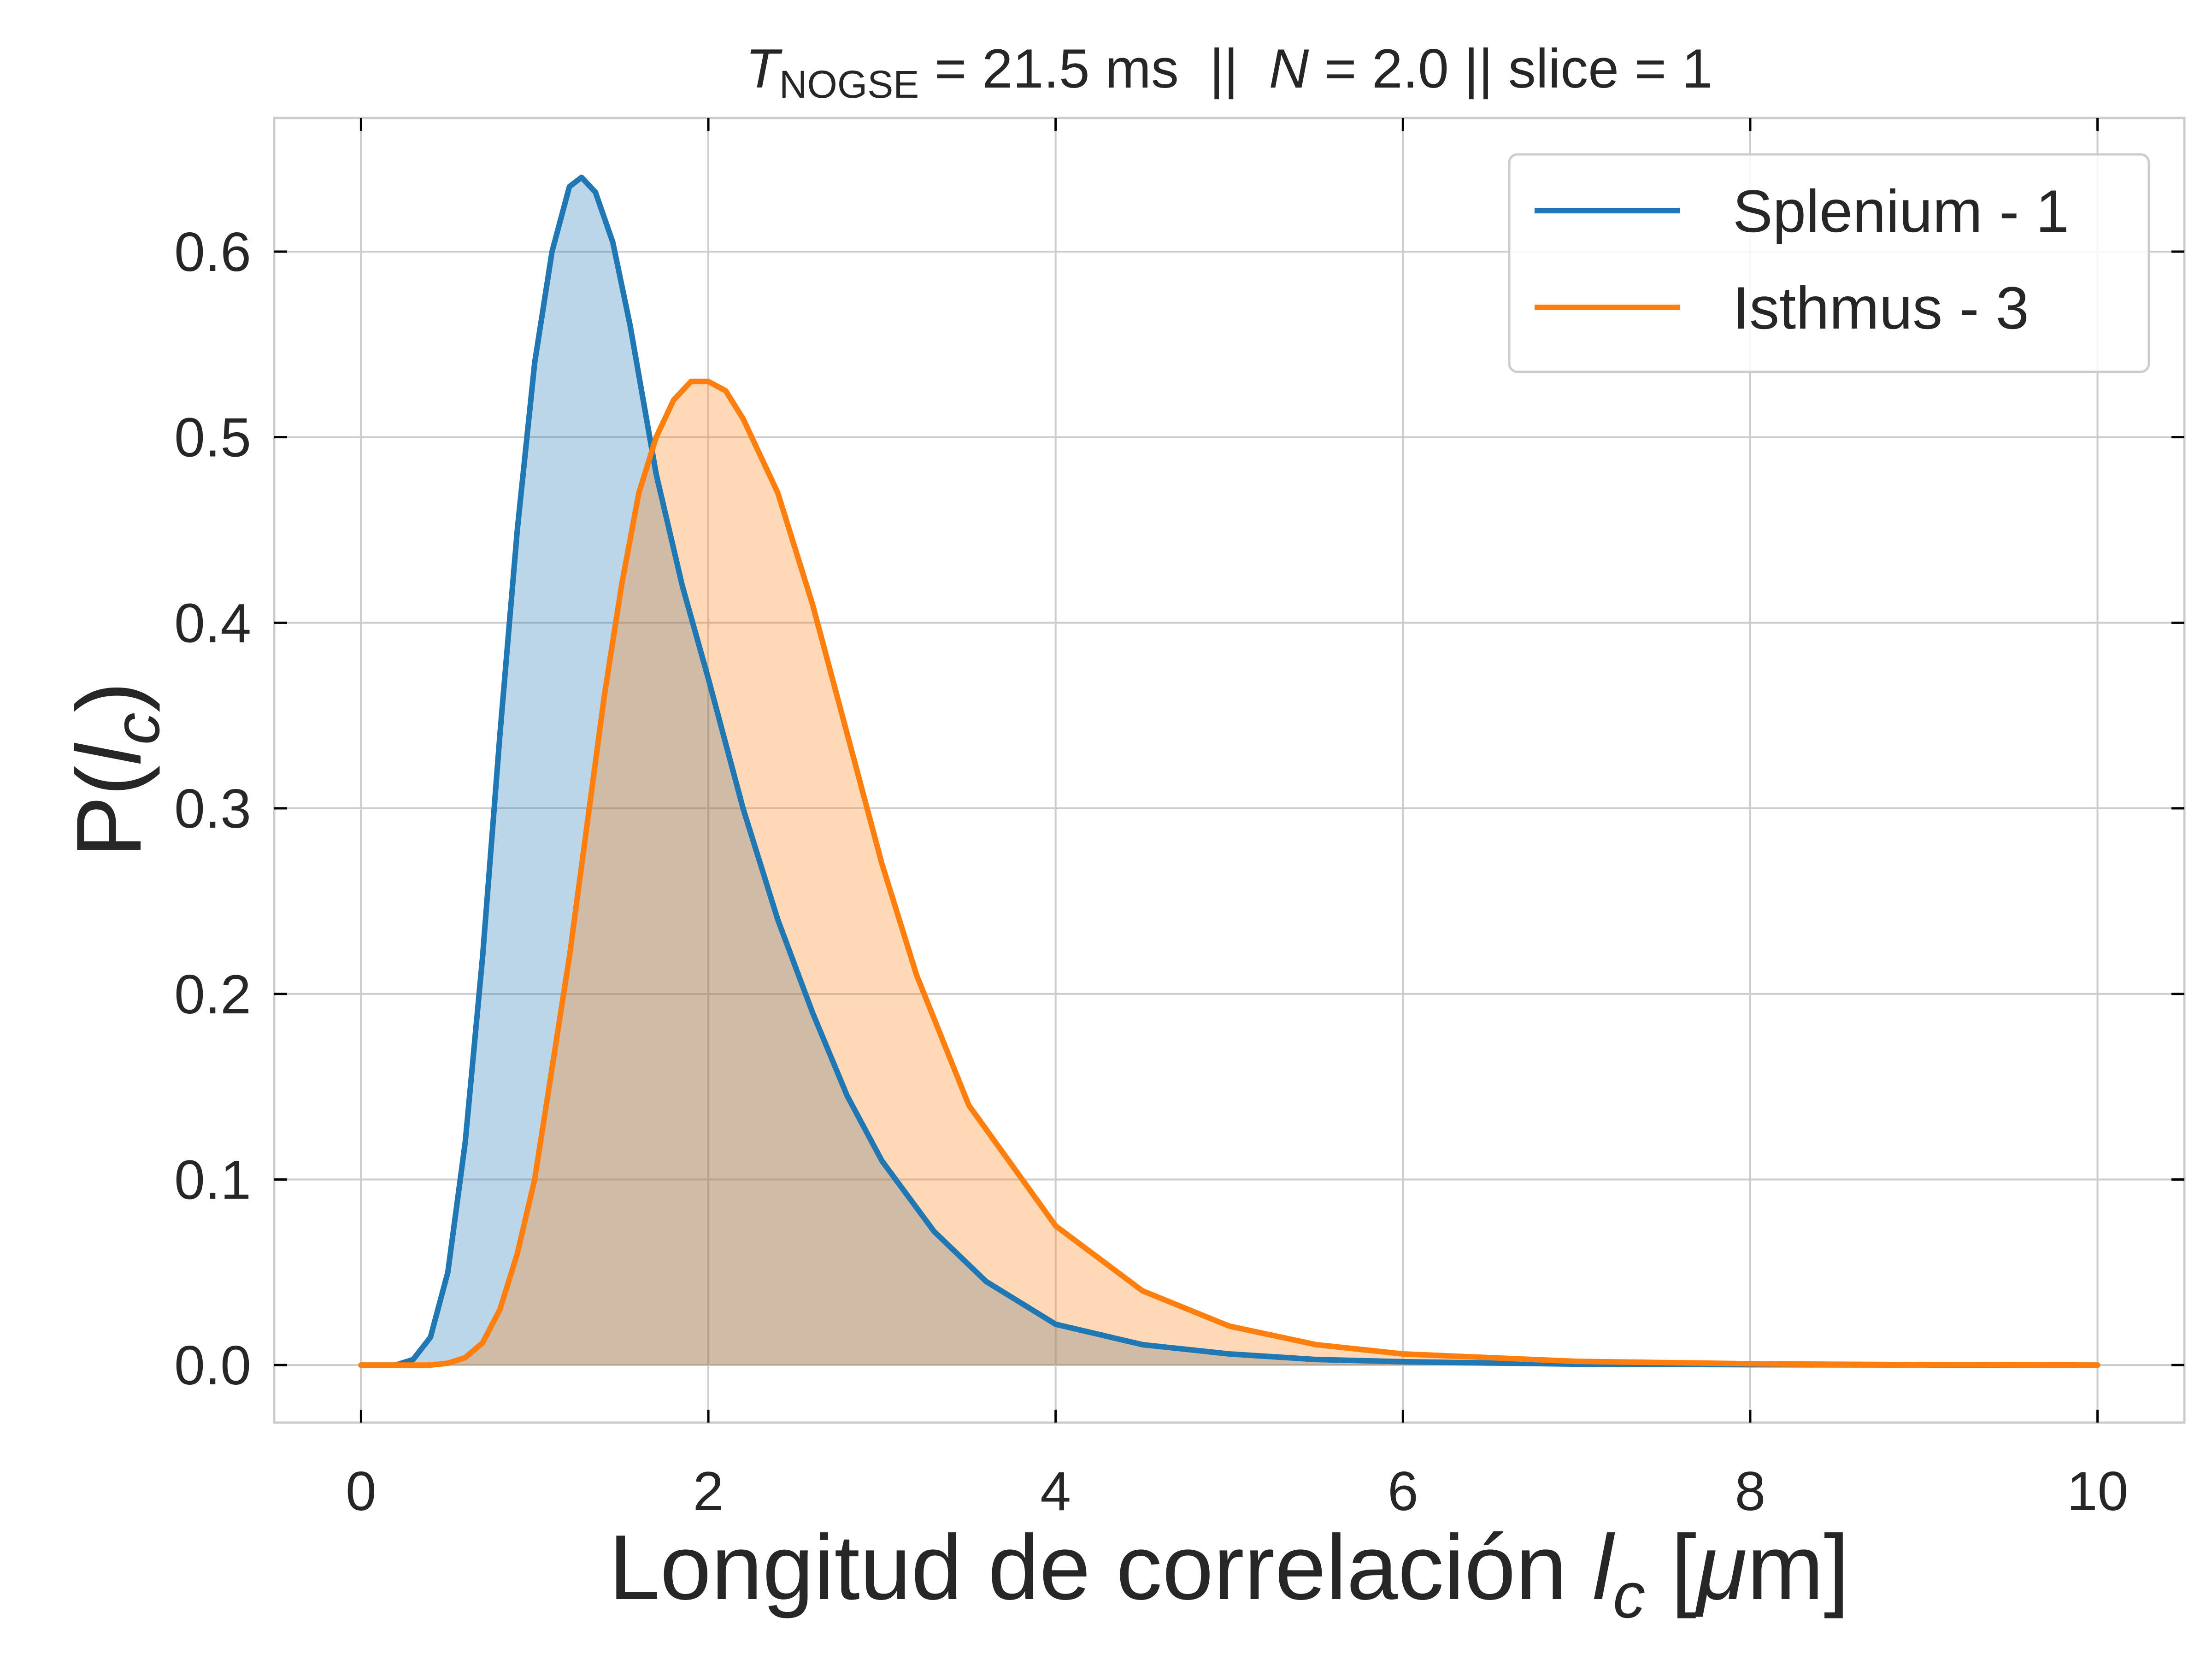 Image resolution: width=2212 pixels, height=1659 pixels. I want to click on x-axis-label: Longitud de correlación lc [μm], so click(1229, 1573).